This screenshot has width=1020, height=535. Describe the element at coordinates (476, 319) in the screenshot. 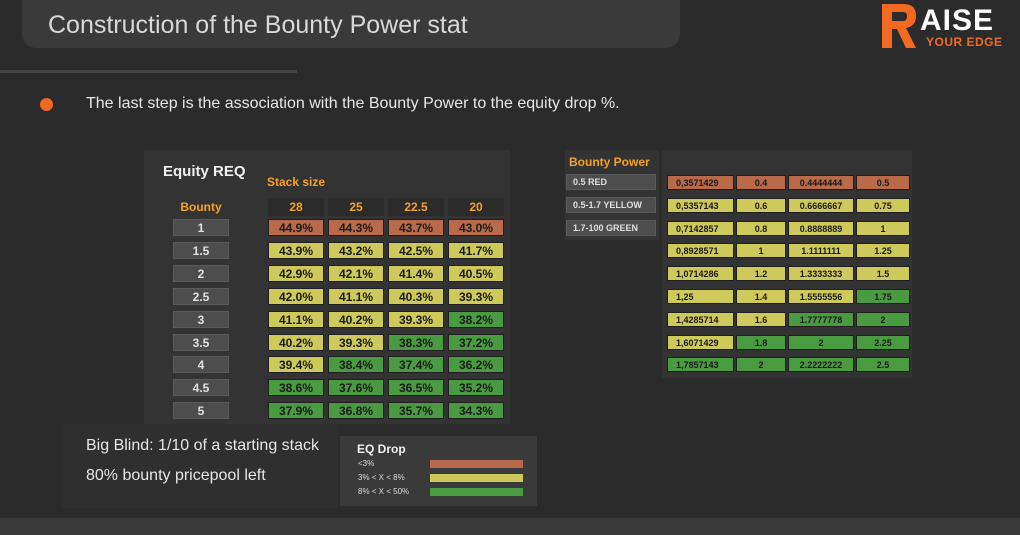

I see `equity-cell: 38.2%` at that location.